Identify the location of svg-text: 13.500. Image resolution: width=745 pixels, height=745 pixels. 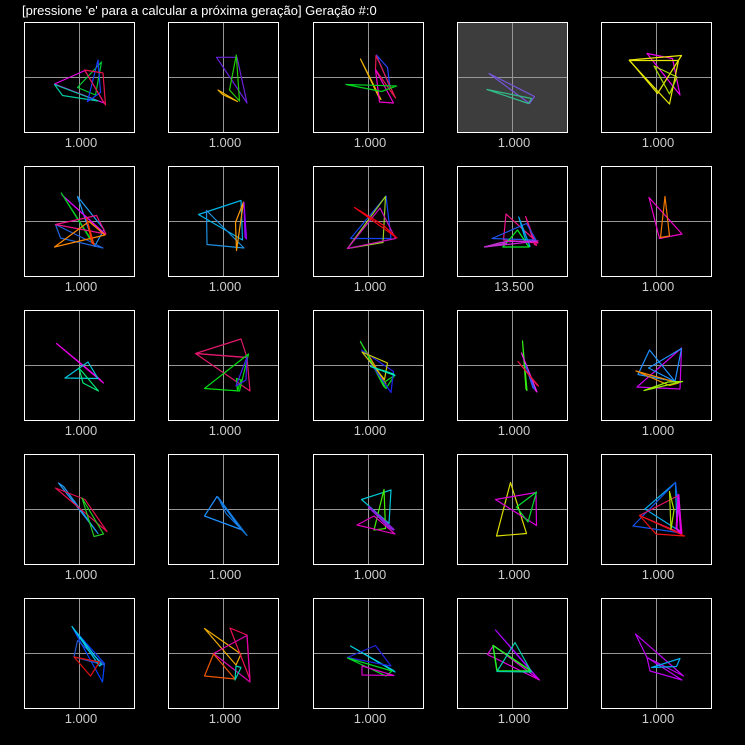
(514, 286).